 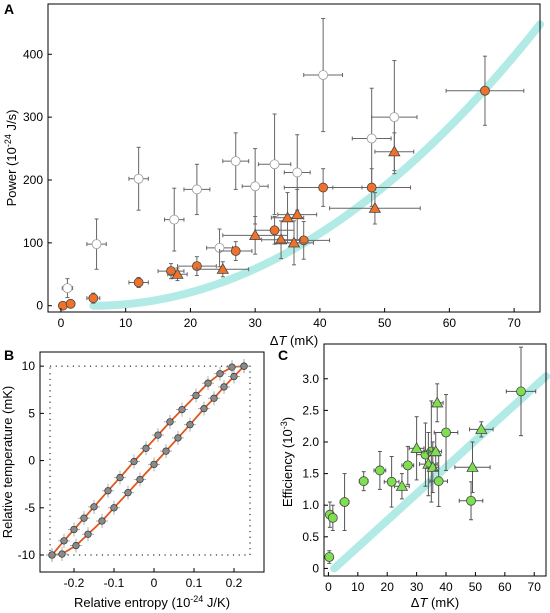 I want to click on panel-a-y-tick-label: 200, so click(x=33, y=180).